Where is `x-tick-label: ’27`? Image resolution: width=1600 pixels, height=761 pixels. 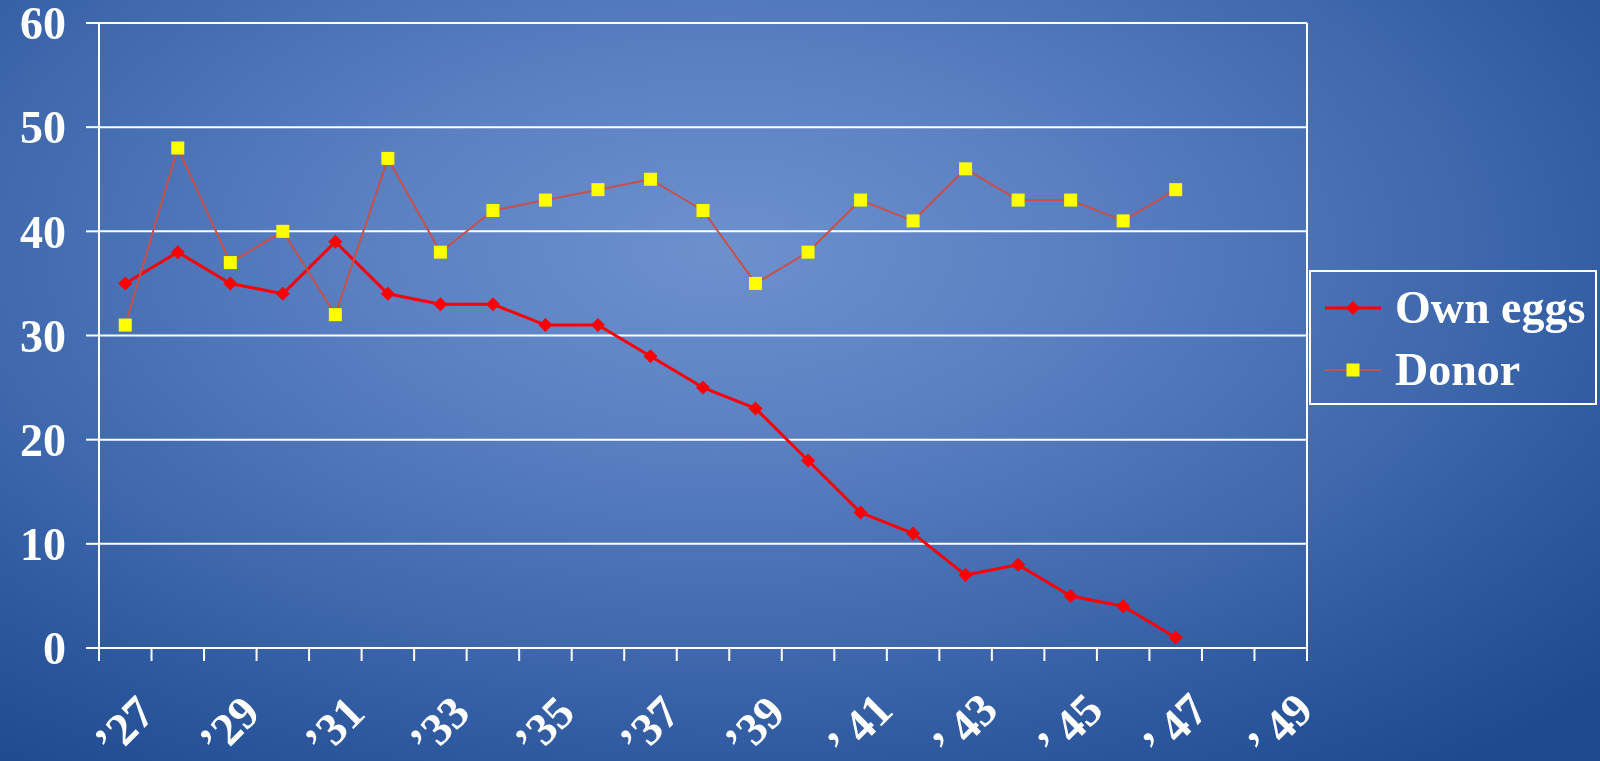
x-tick-label: ’27 is located at coordinates (124, 723).